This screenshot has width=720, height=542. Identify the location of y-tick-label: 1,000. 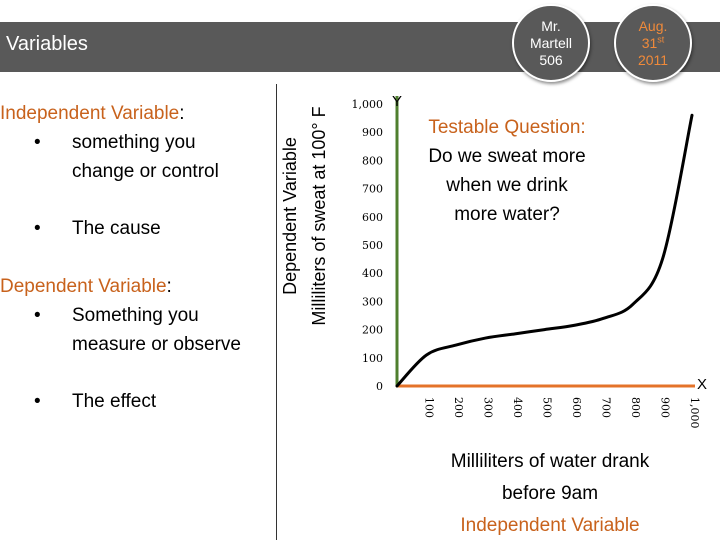
(368, 104).